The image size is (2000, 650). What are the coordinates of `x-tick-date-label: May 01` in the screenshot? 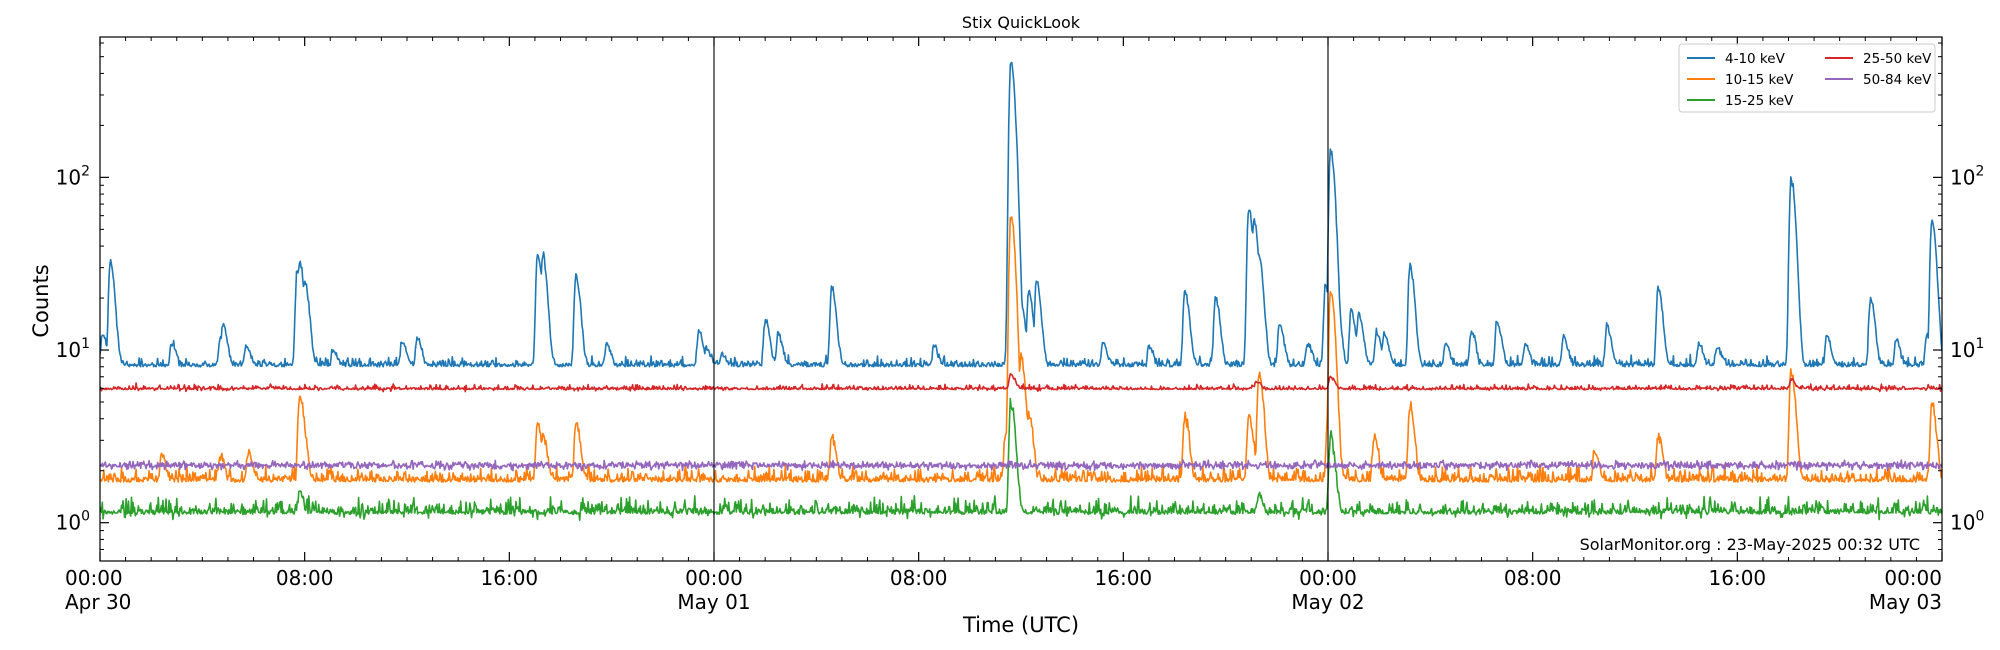 It's located at (713, 602).